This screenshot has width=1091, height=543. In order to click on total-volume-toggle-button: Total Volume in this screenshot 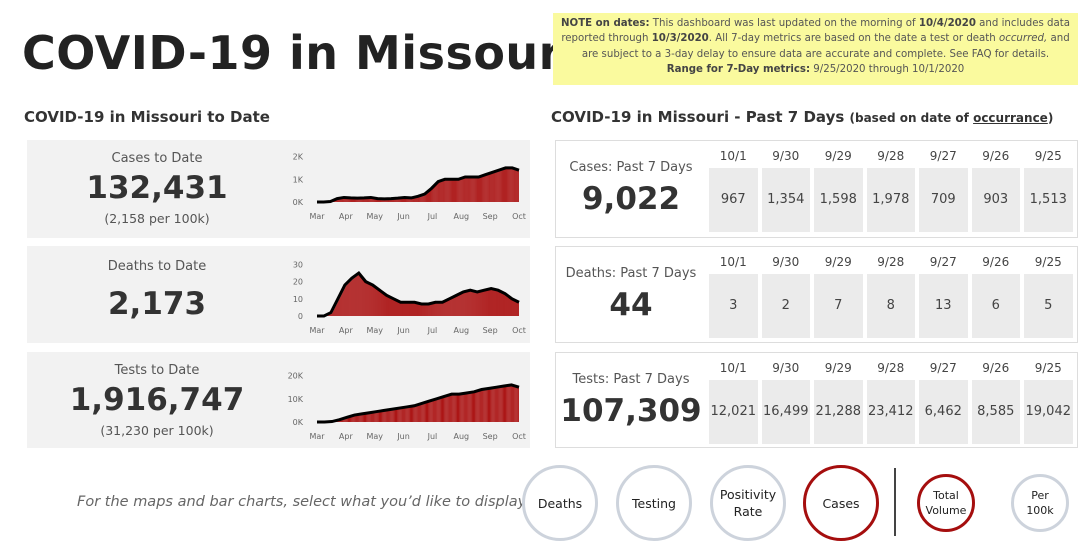, I will do `click(946, 503)`.